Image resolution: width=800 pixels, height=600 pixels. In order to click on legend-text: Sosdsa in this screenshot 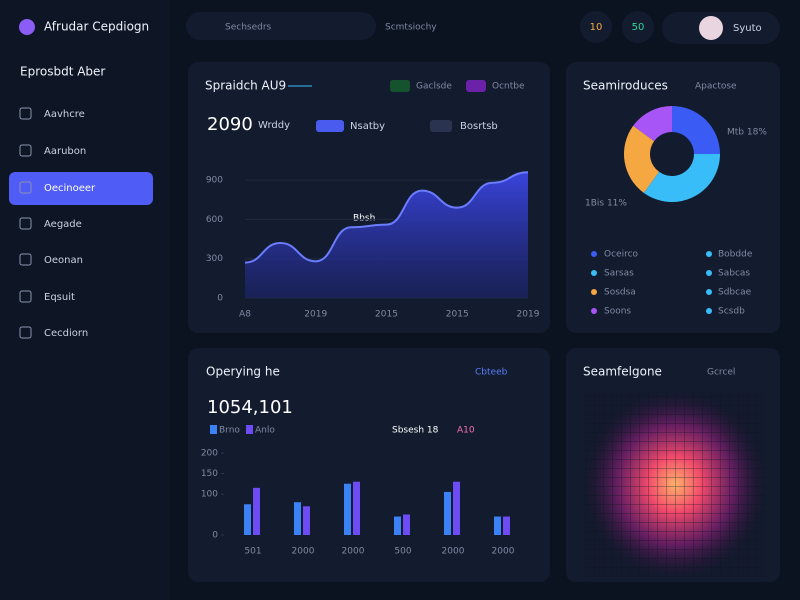, I will do `click(620, 293)`.